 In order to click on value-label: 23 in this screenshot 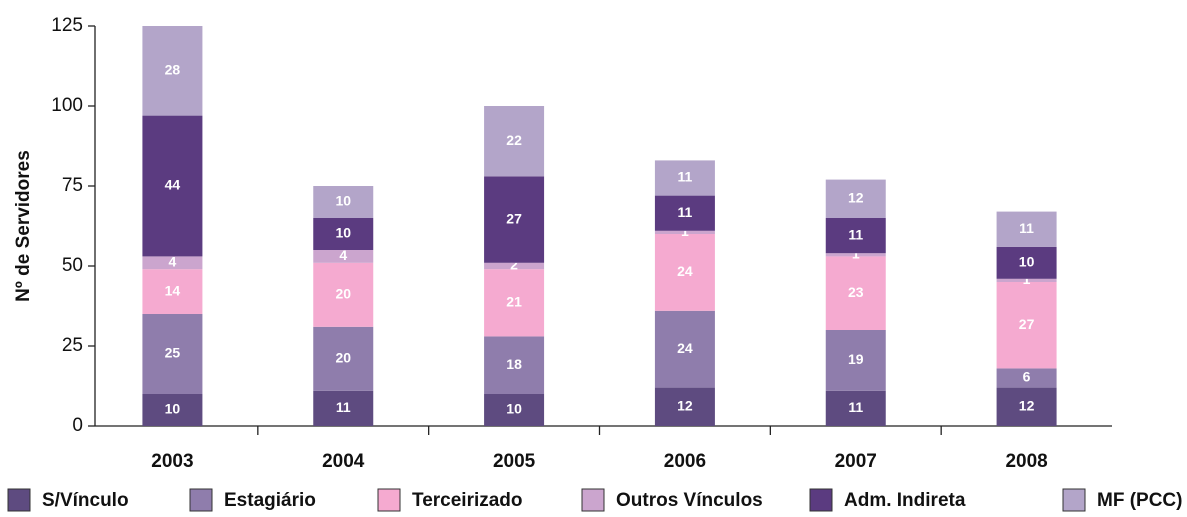, I will do `click(856, 292)`.